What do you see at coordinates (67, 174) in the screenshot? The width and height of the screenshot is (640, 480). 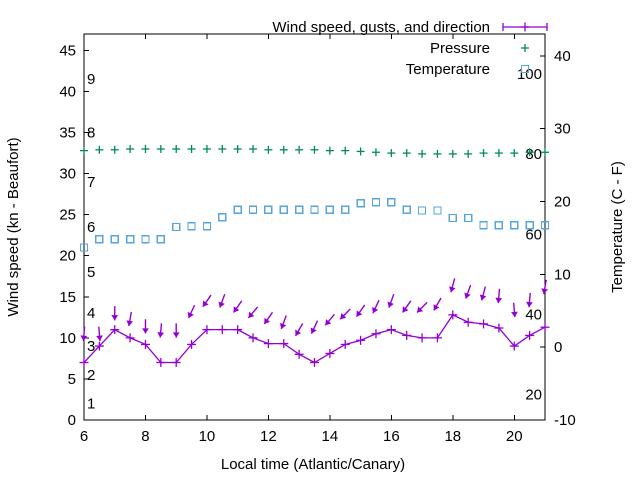 I see `y-tick-label: 30` at bounding box center [67, 174].